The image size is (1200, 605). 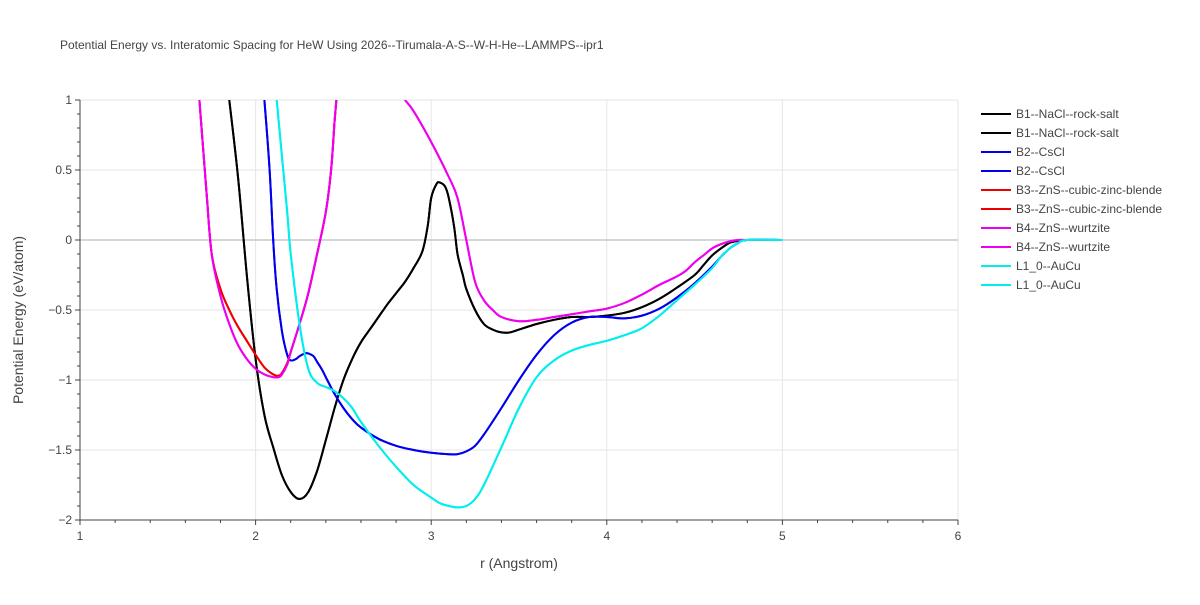 I want to click on y-axis-label: Potential Energy (eV/atom), so click(x=18, y=320).